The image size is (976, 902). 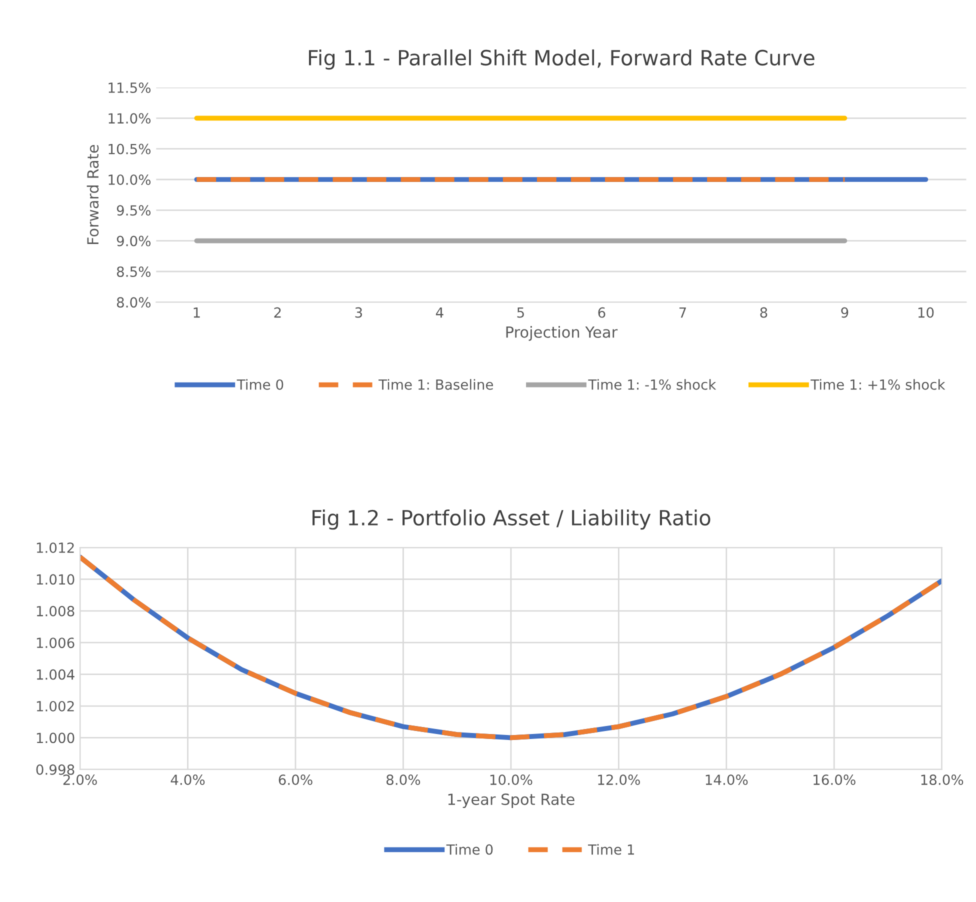 I want to click on x-tick-label: 10.0%, so click(x=511, y=780).